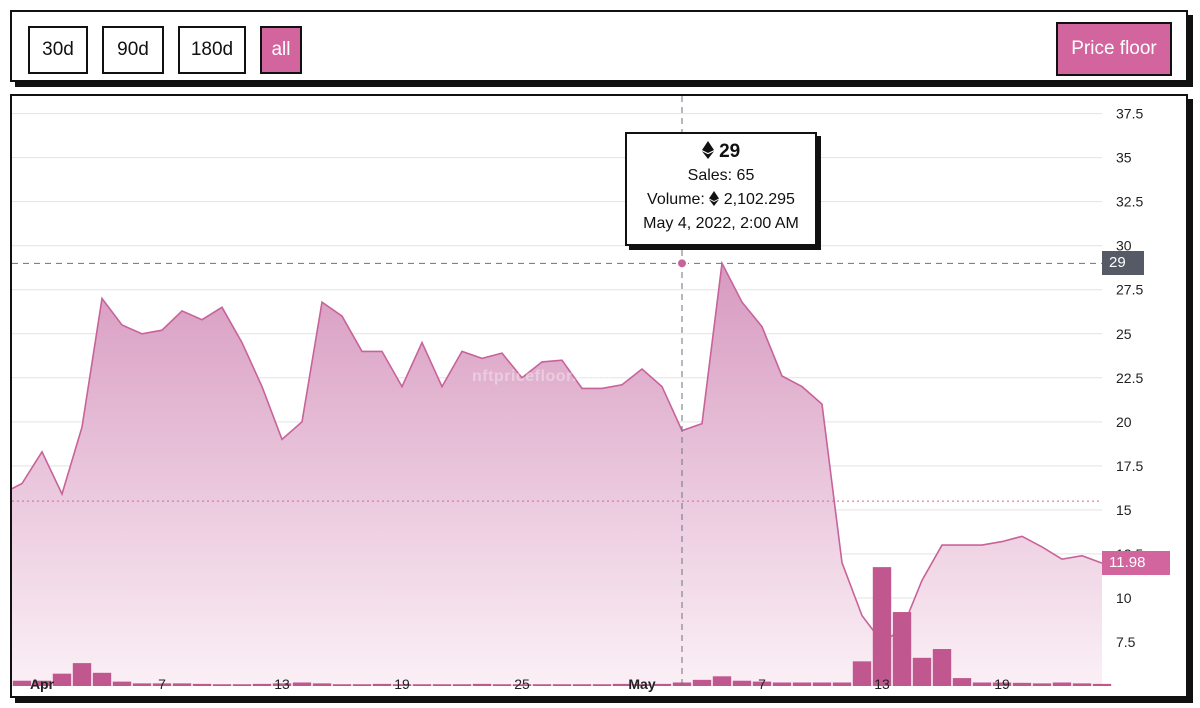  I want to click on tooltip-volume-label: Volume:, so click(676, 199).